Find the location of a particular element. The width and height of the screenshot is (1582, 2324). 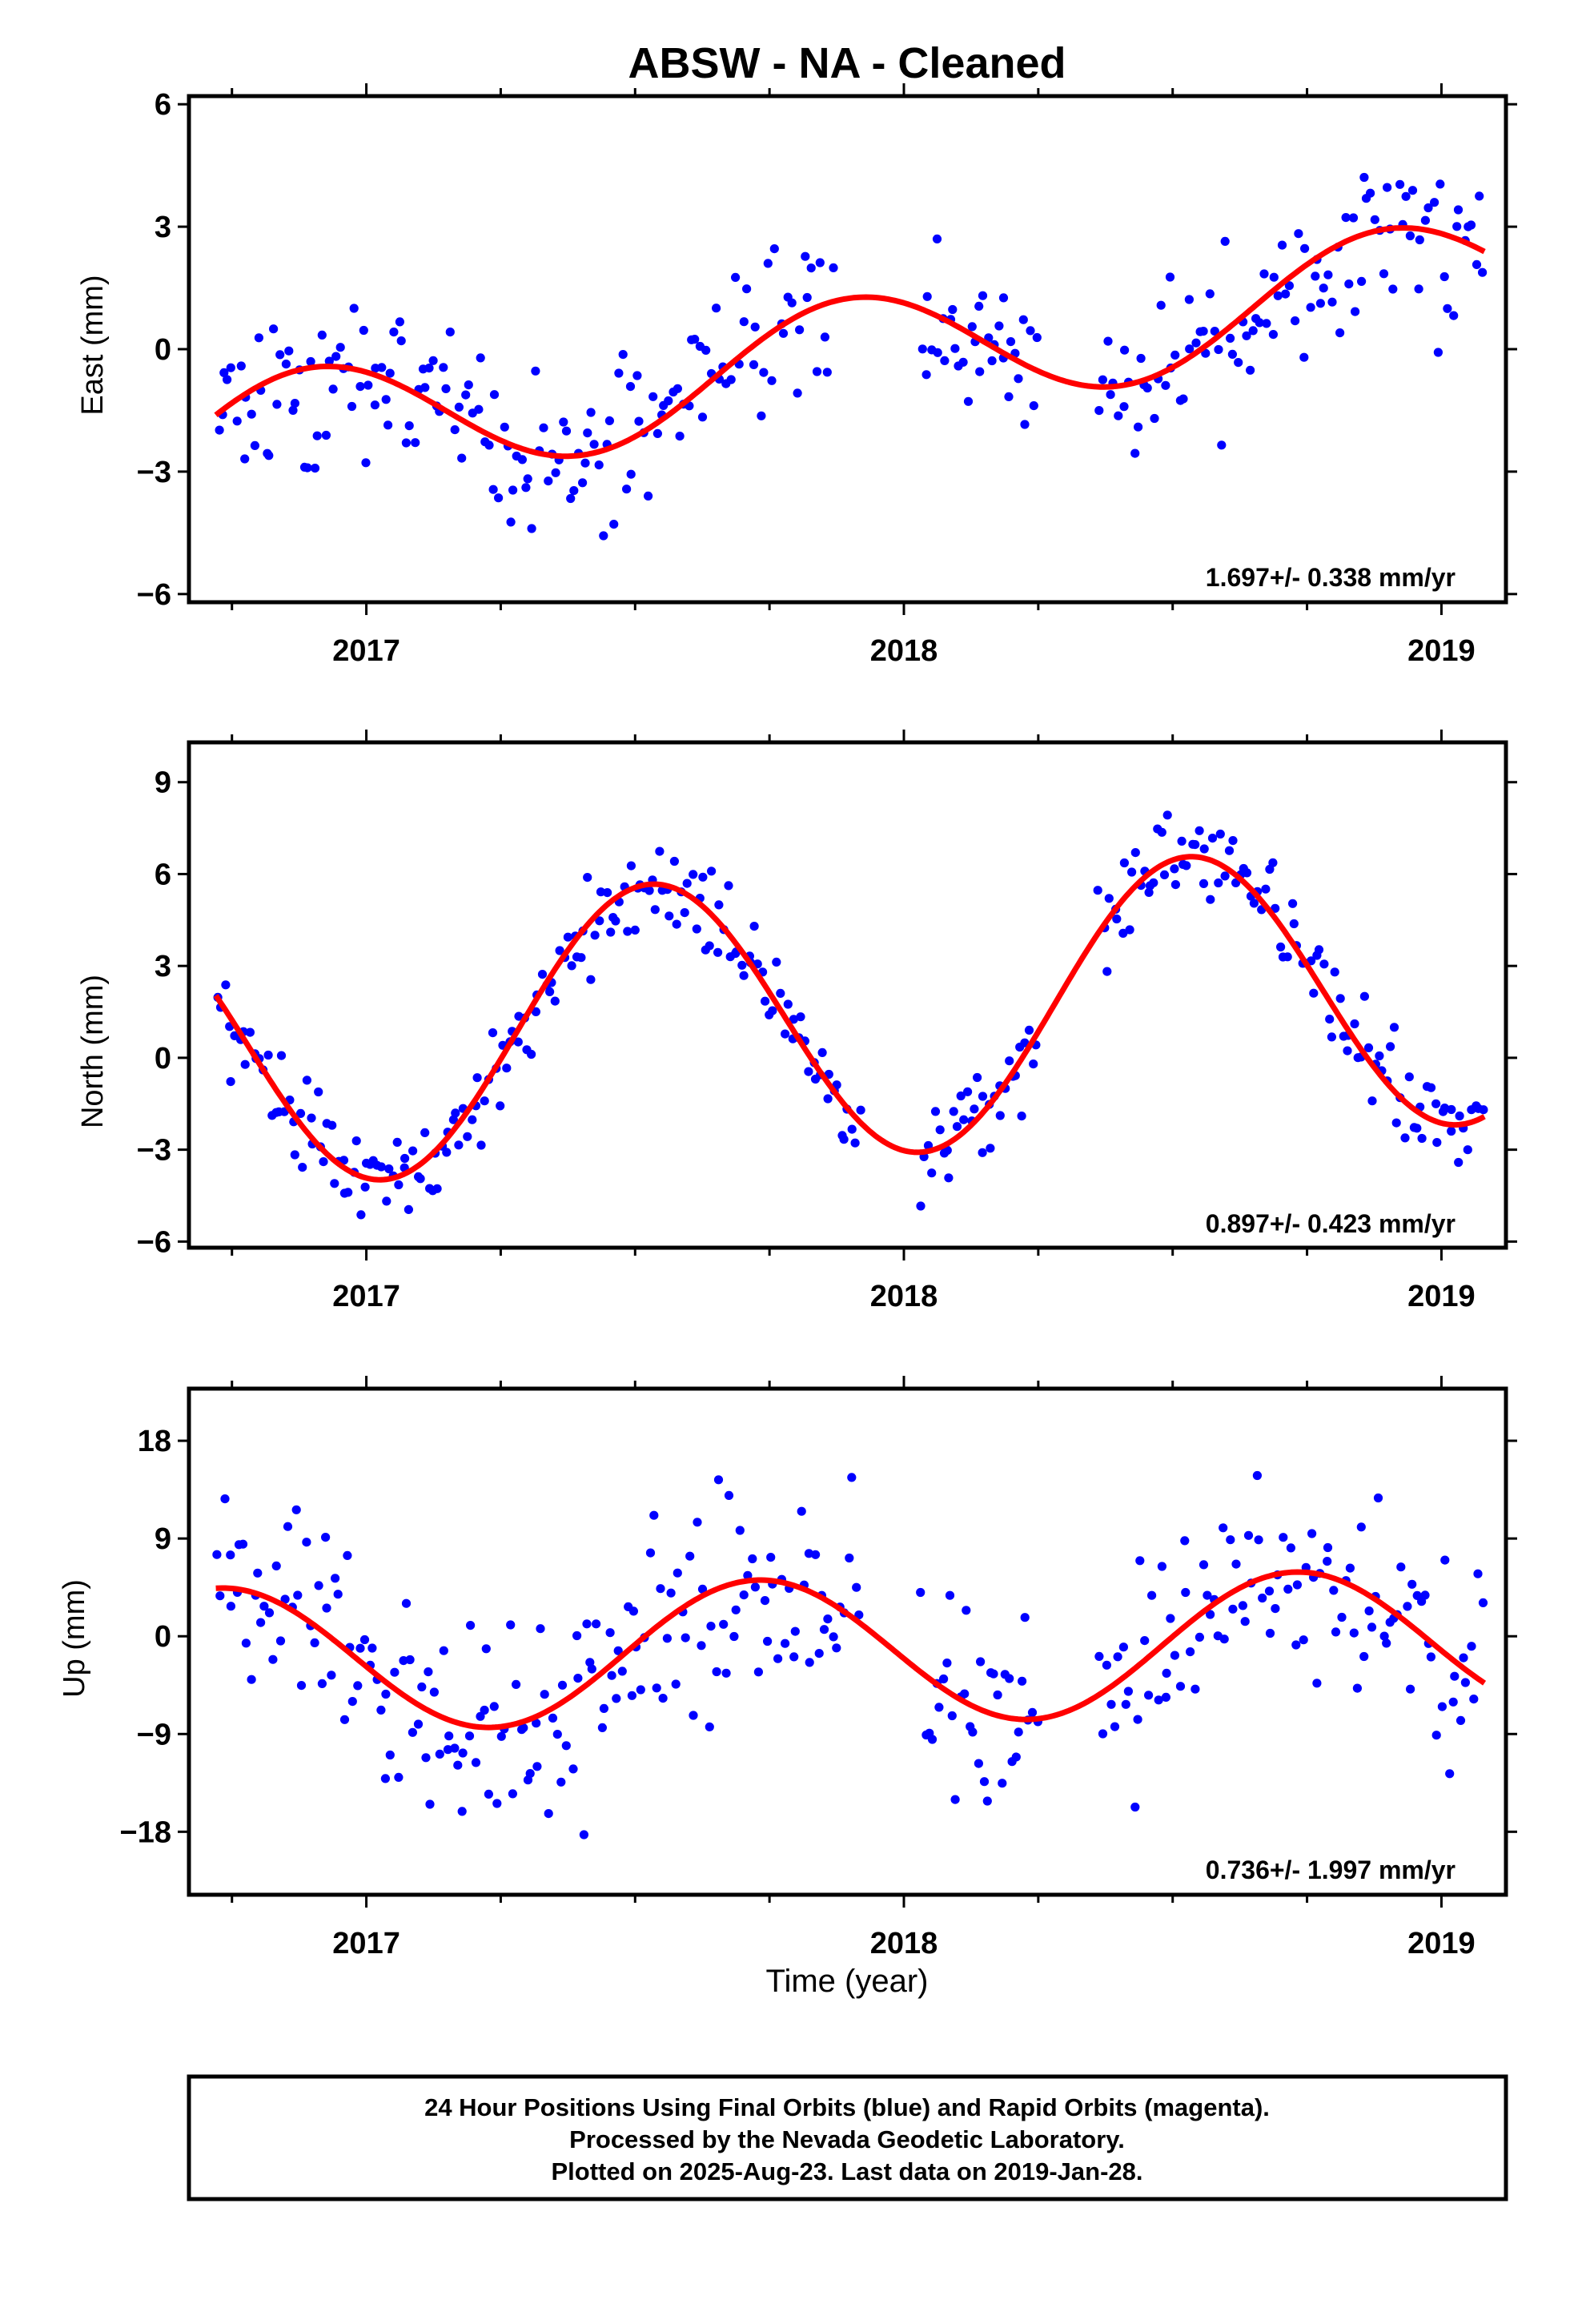

north-xtick-label: 2018 is located at coordinates (904, 1296).